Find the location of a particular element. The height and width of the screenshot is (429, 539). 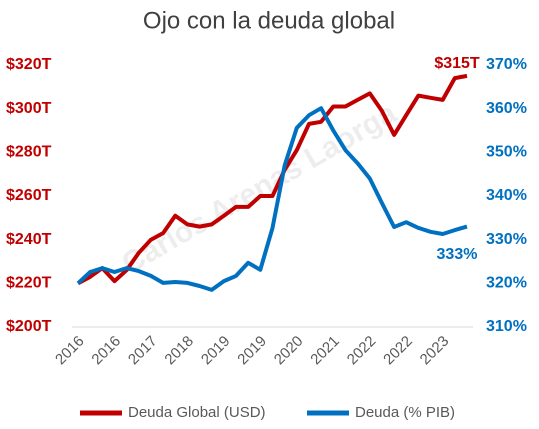

y2-tick-label: 360% is located at coordinates (506, 108).